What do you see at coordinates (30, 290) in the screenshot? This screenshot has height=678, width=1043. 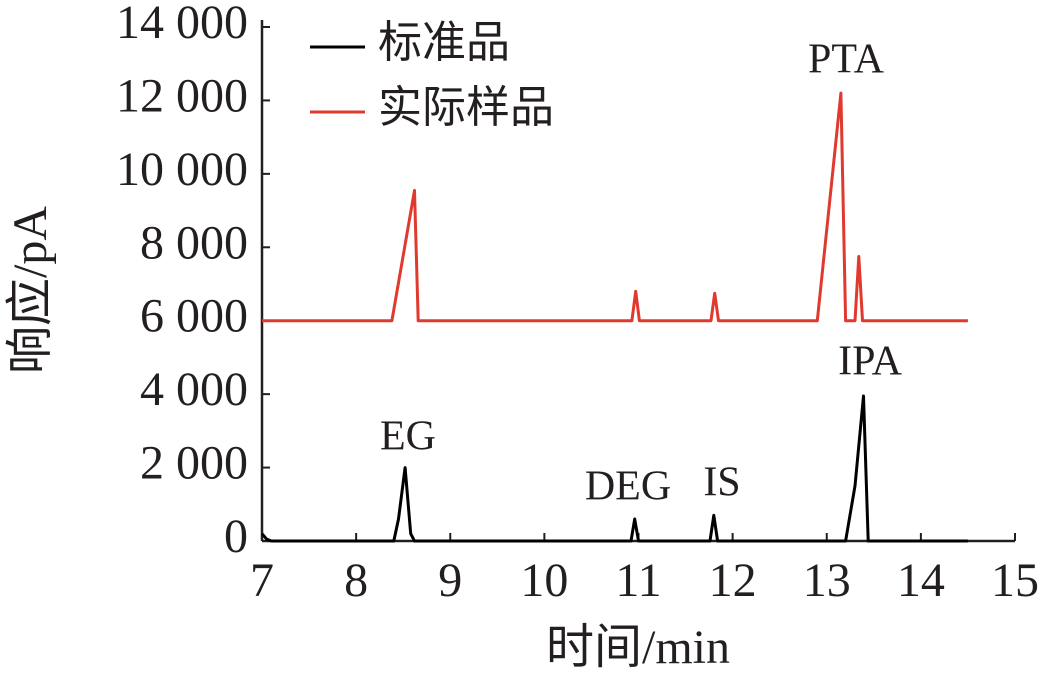 I see `y-axis-label: 响应/pA` at bounding box center [30, 290].